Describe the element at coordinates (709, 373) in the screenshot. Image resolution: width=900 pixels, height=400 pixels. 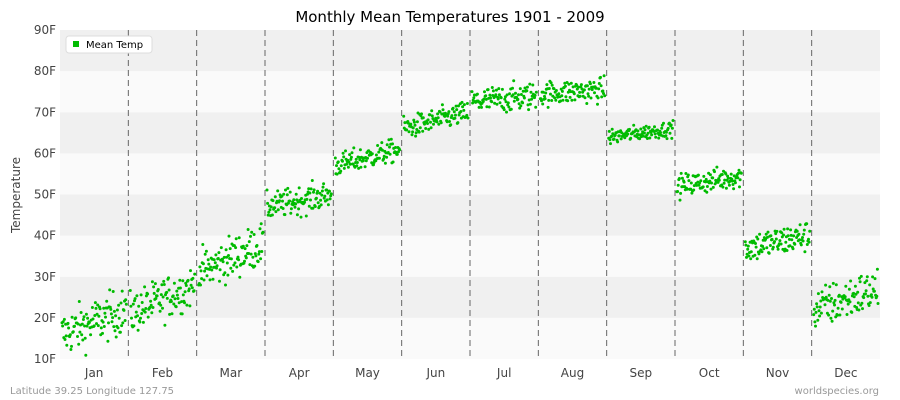
I see `x-tick-label: Oct` at that location.